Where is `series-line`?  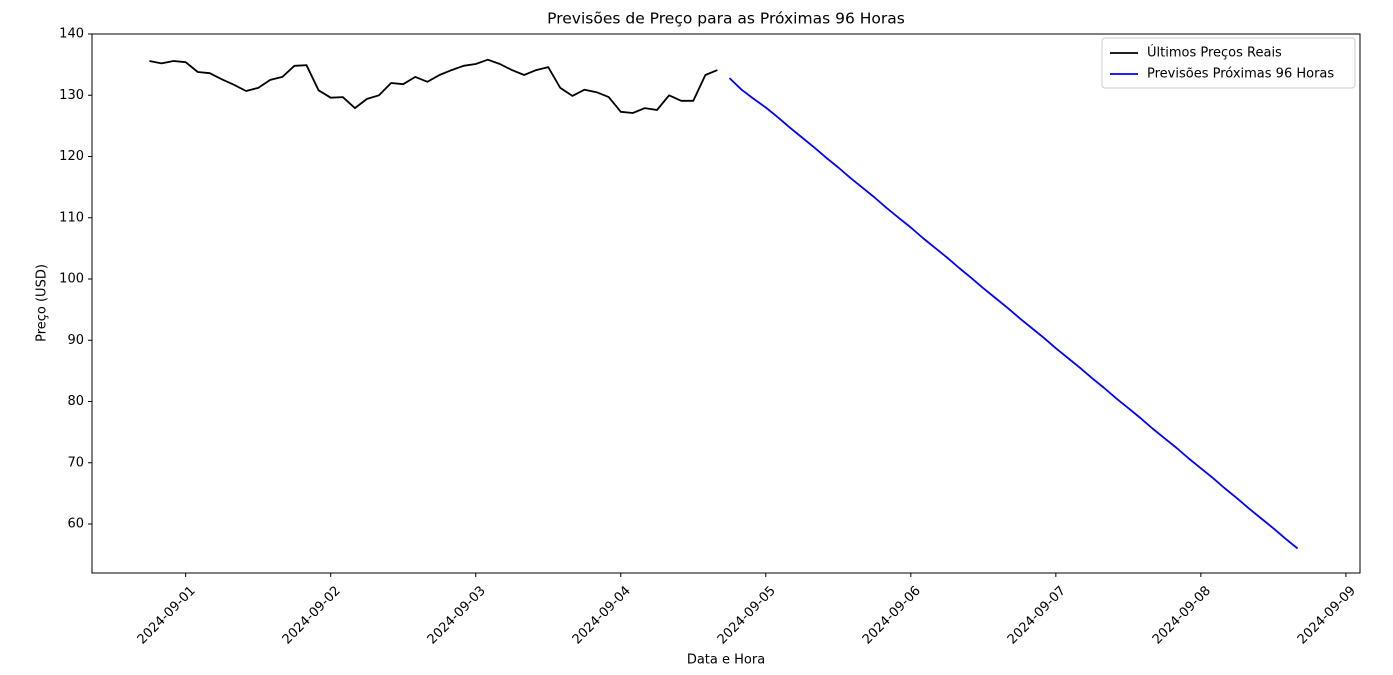
series-line is located at coordinates (433, 86).